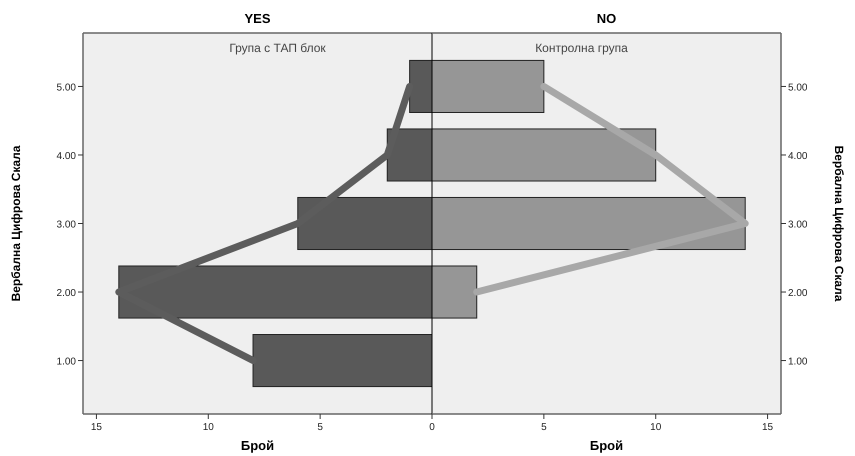 Image resolution: width=855 pixels, height=456 pixels. I want to click on chart-title: NO, so click(606, 18).